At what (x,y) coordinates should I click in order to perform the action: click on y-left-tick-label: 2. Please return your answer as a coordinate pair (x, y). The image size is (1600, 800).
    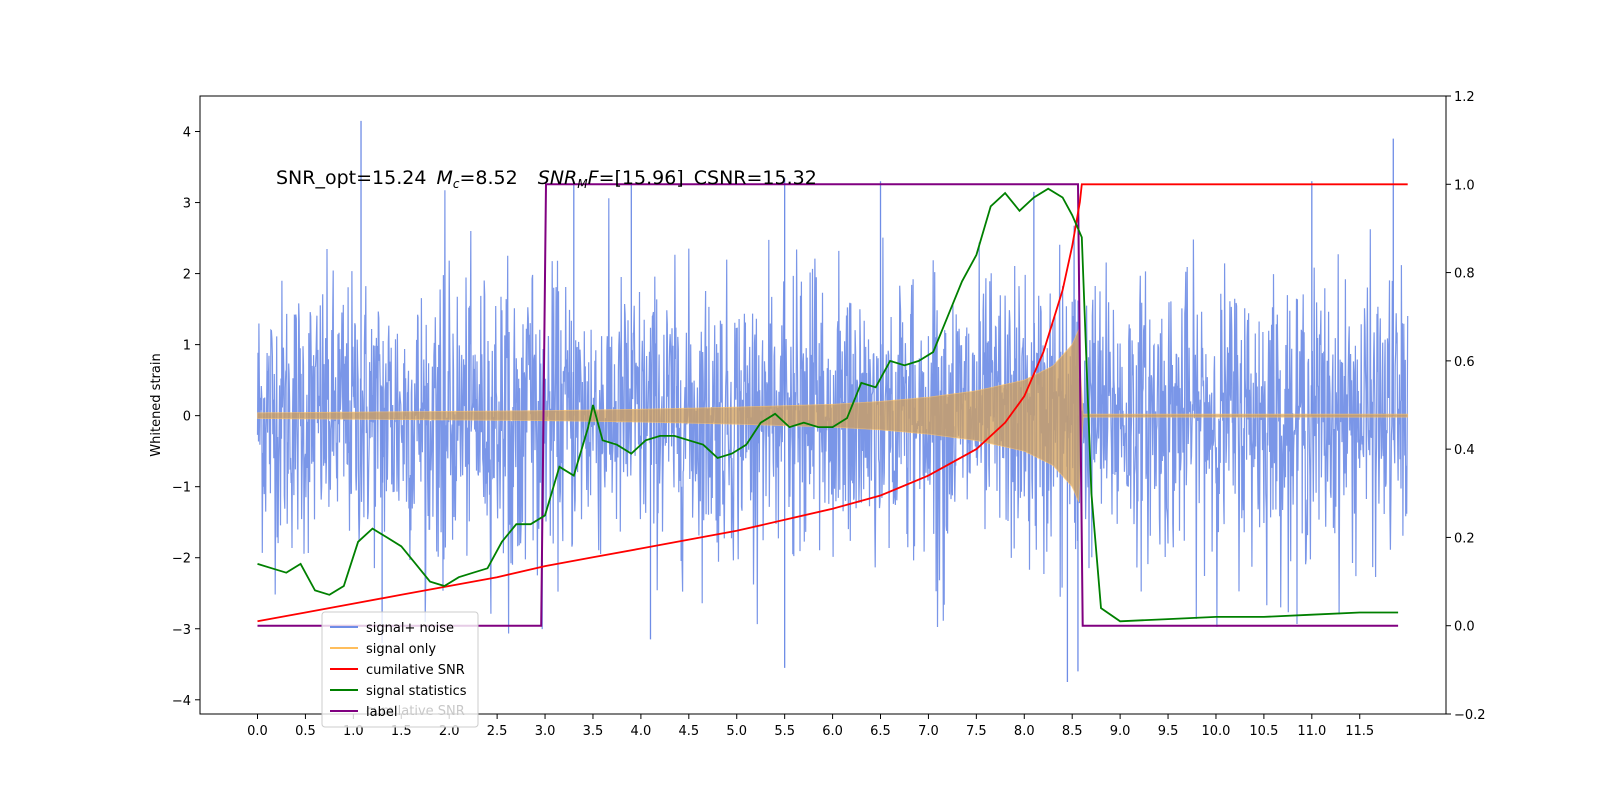
    Looking at the image, I should click on (187, 275).